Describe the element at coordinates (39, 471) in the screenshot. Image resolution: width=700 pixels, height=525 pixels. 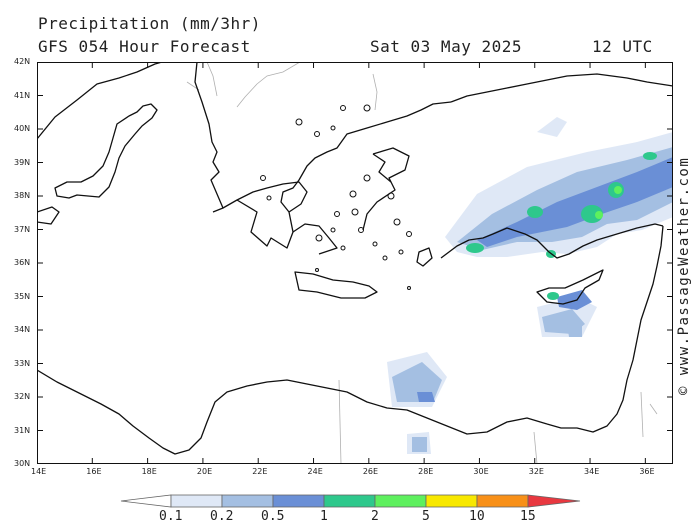
I see `lon-label-14e: 14E` at that location.